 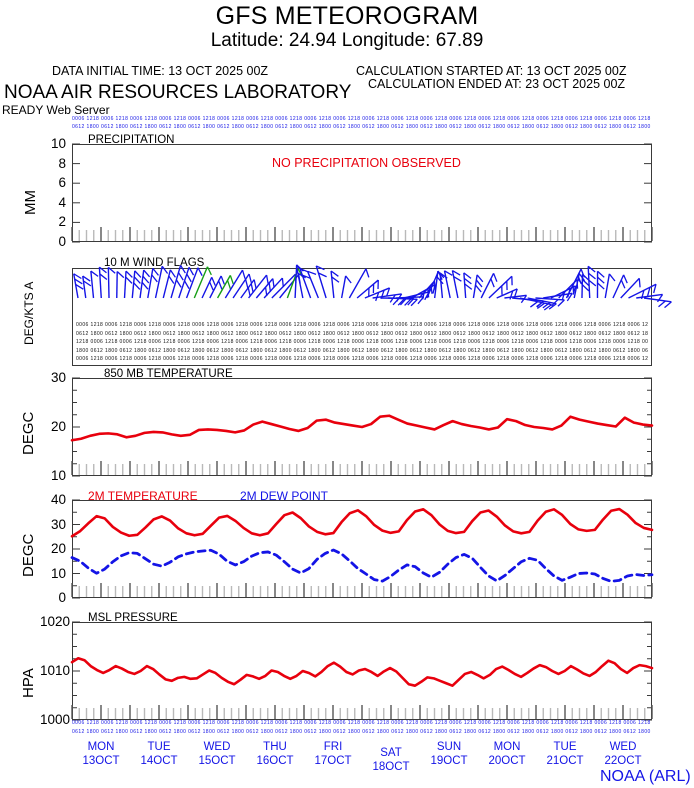 I want to click on precipitation-y-tick: 0, so click(x=62, y=241).